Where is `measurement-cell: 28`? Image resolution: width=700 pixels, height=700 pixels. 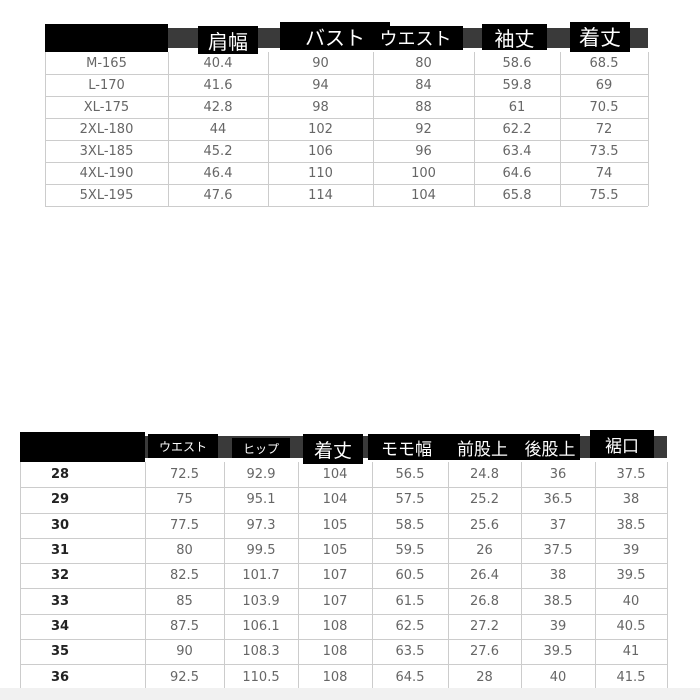 measurement-cell: 28 is located at coordinates (484, 677).